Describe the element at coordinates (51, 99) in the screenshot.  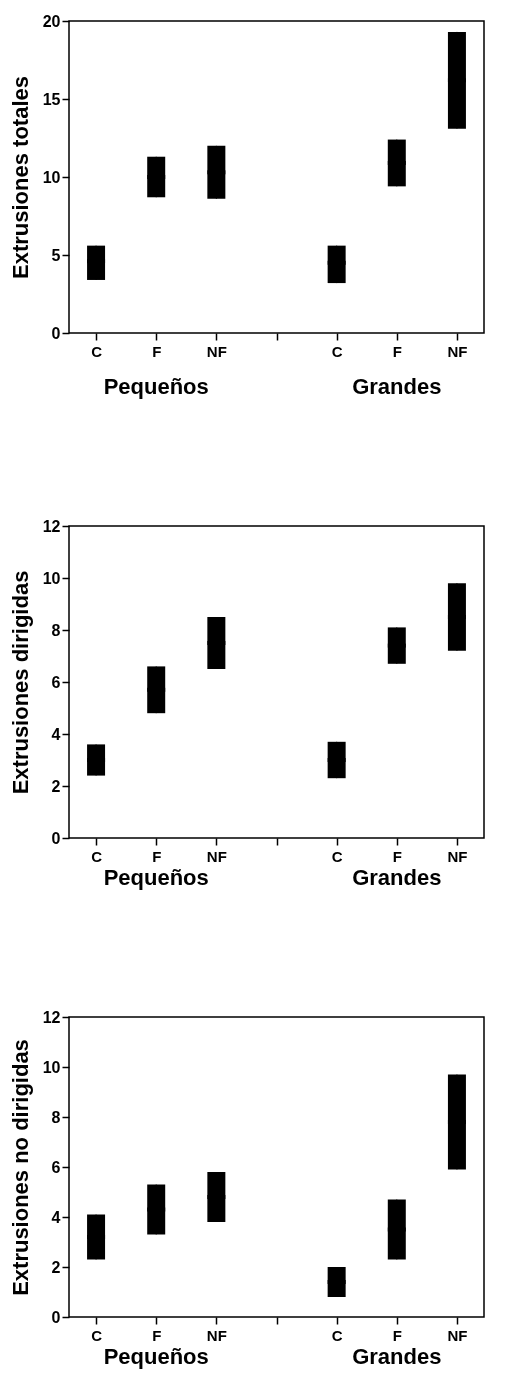
I see `y-tick-label: 15` at that location.